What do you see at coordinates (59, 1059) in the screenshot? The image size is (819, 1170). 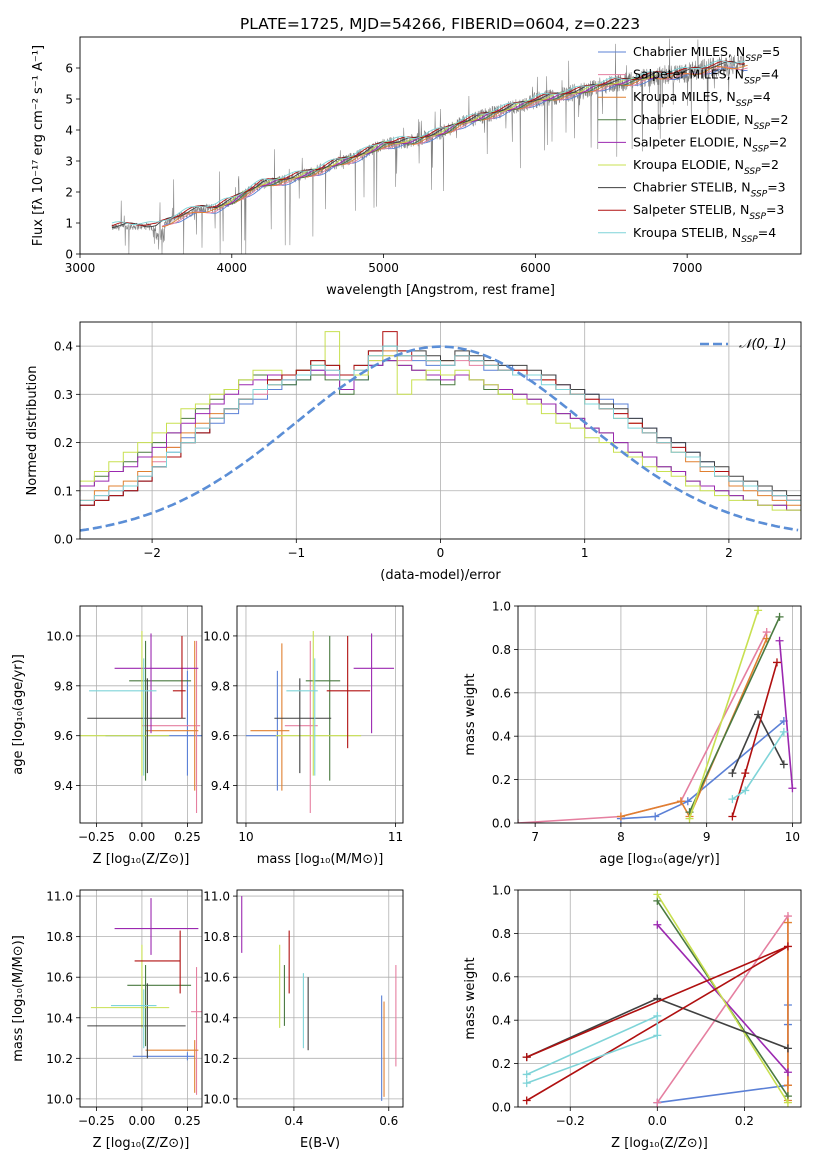 I see `mass_vs_Z-ytick-label: 10.2` at bounding box center [59, 1059].